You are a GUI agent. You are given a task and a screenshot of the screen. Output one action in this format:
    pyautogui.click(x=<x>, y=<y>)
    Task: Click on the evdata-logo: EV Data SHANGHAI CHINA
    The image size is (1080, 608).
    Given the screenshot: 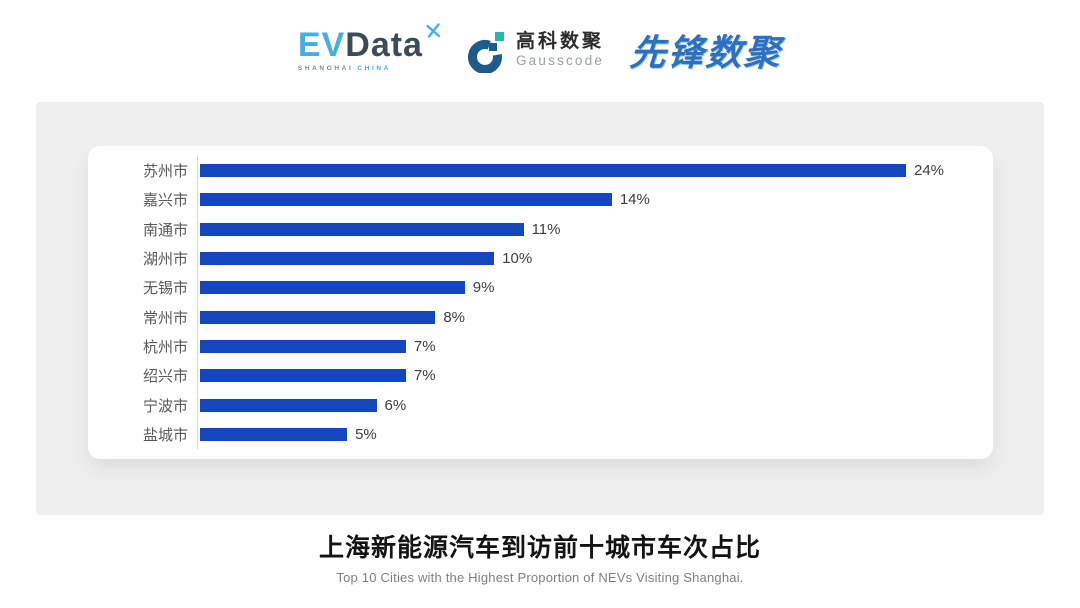 What is the action you would take?
    pyautogui.click(x=369, y=47)
    